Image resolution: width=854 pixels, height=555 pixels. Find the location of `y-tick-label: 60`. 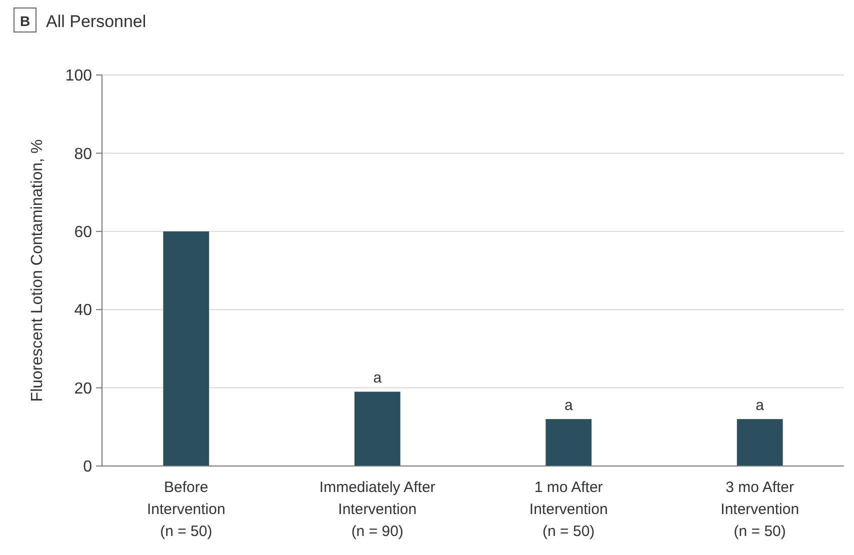

y-tick-label: 60 is located at coordinates (83, 232).